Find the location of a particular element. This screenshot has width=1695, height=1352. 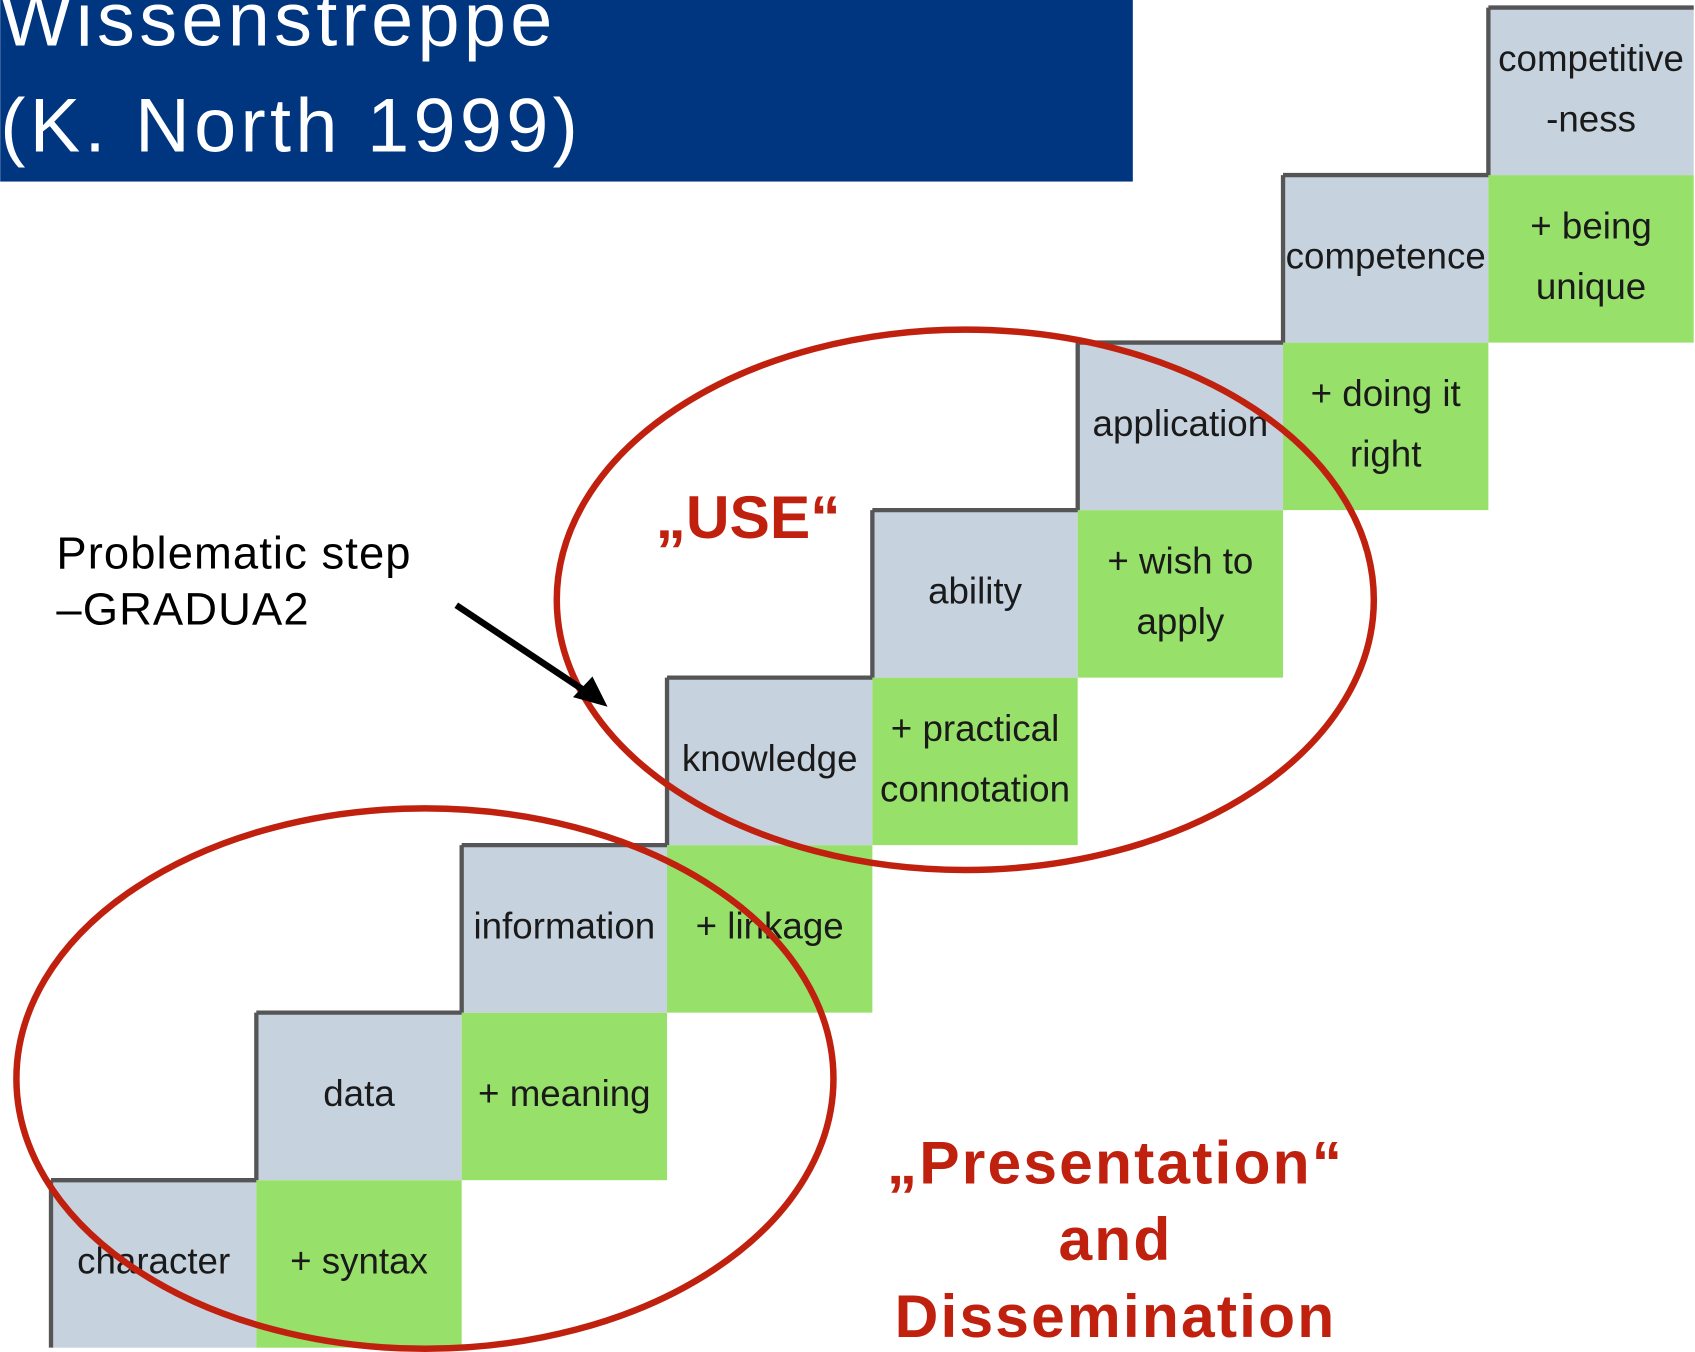

arrow-head is located at coordinates (590, 691).